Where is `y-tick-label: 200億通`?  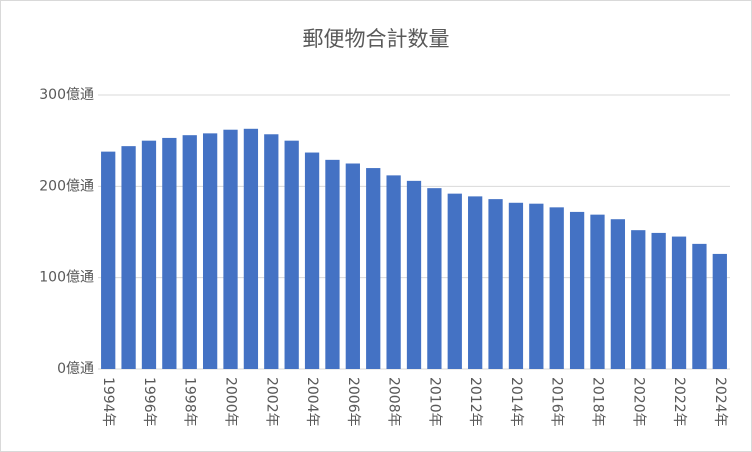 y-tick-label: 200億通 is located at coordinates (66, 186).